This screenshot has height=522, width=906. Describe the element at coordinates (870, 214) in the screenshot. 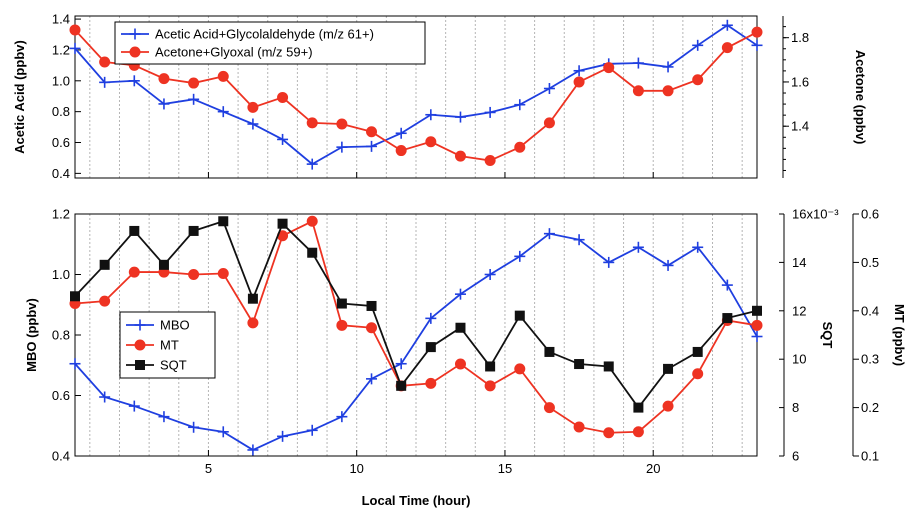

I see `mt-tick-label: 0.6` at that location.